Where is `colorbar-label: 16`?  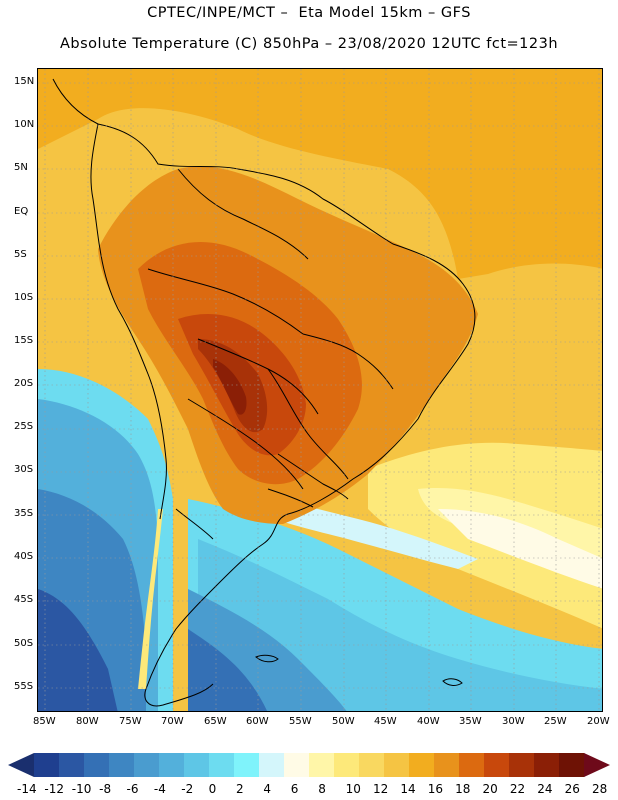 colorbar-label: 16 is located at coordinates (435, 789).